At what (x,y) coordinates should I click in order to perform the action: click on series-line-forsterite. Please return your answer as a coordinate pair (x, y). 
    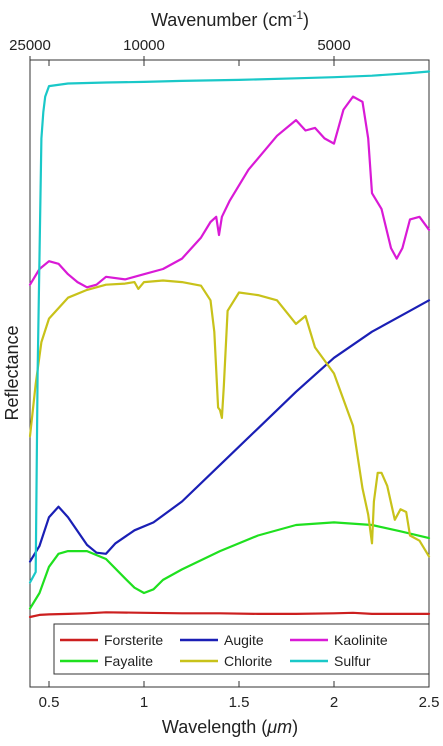
    Looking at the image, I should click on (229, 615).